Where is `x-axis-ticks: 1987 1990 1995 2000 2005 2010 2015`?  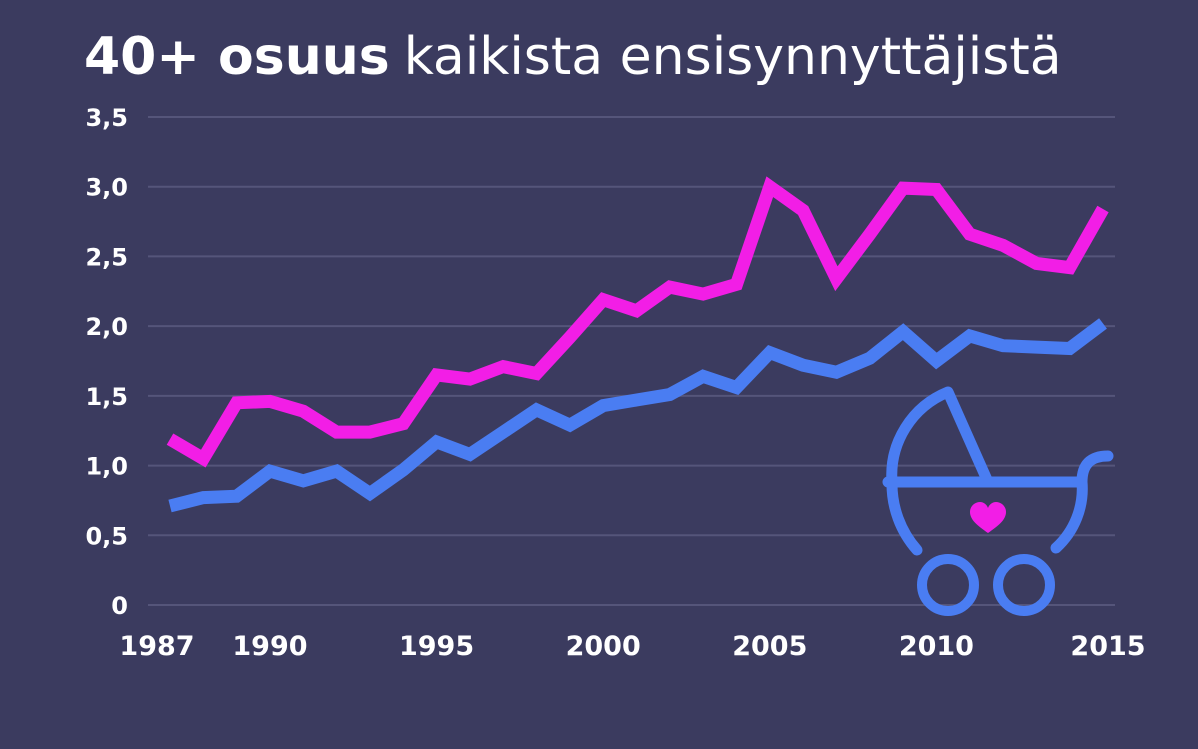
x-axis-ticks: 1987 1990 1995 2000 2005 2010 2015 is located at coordinates (632, 646).